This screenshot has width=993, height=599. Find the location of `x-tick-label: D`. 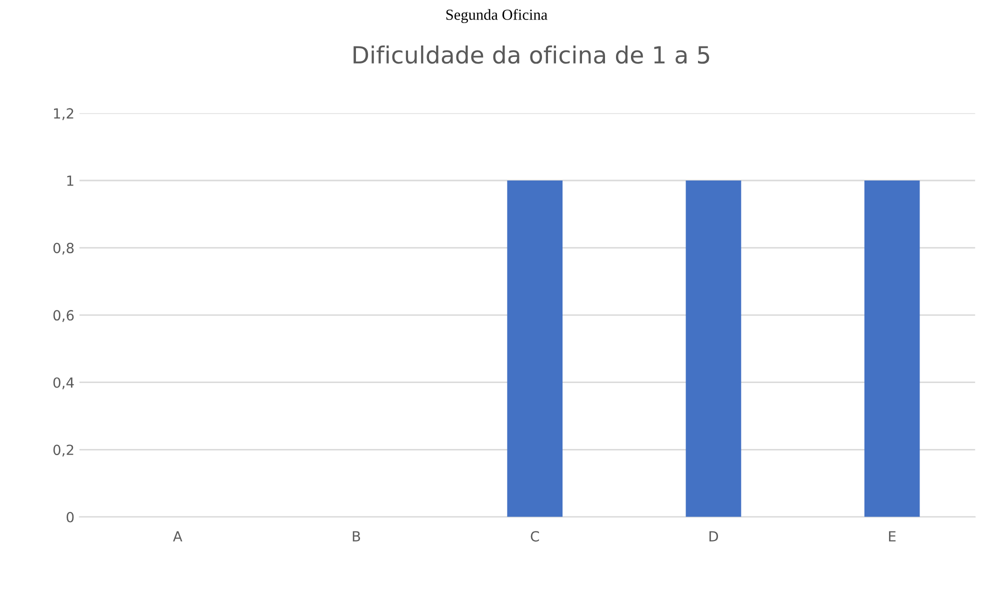

x-tick-label: D is located at coordinates (713, 536).